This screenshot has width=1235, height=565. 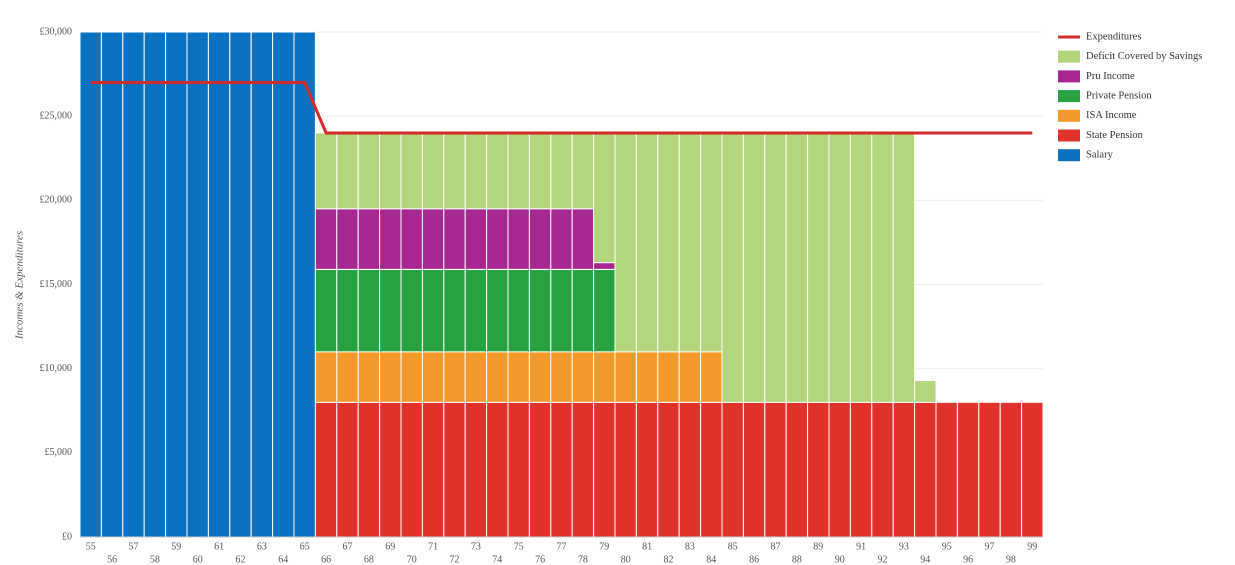 I want to click on x-tick-label: 59, so click(x=176, y=546).